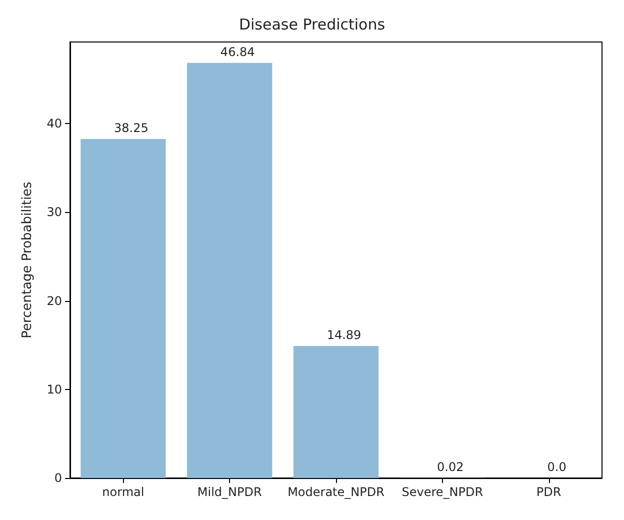 This screenshot has width=624, height=520. What do you see at coordinates (27, 259) in the screenshot?
I see `y-axis-title: Percentage Probabilities` at bounding box center [27, 259].